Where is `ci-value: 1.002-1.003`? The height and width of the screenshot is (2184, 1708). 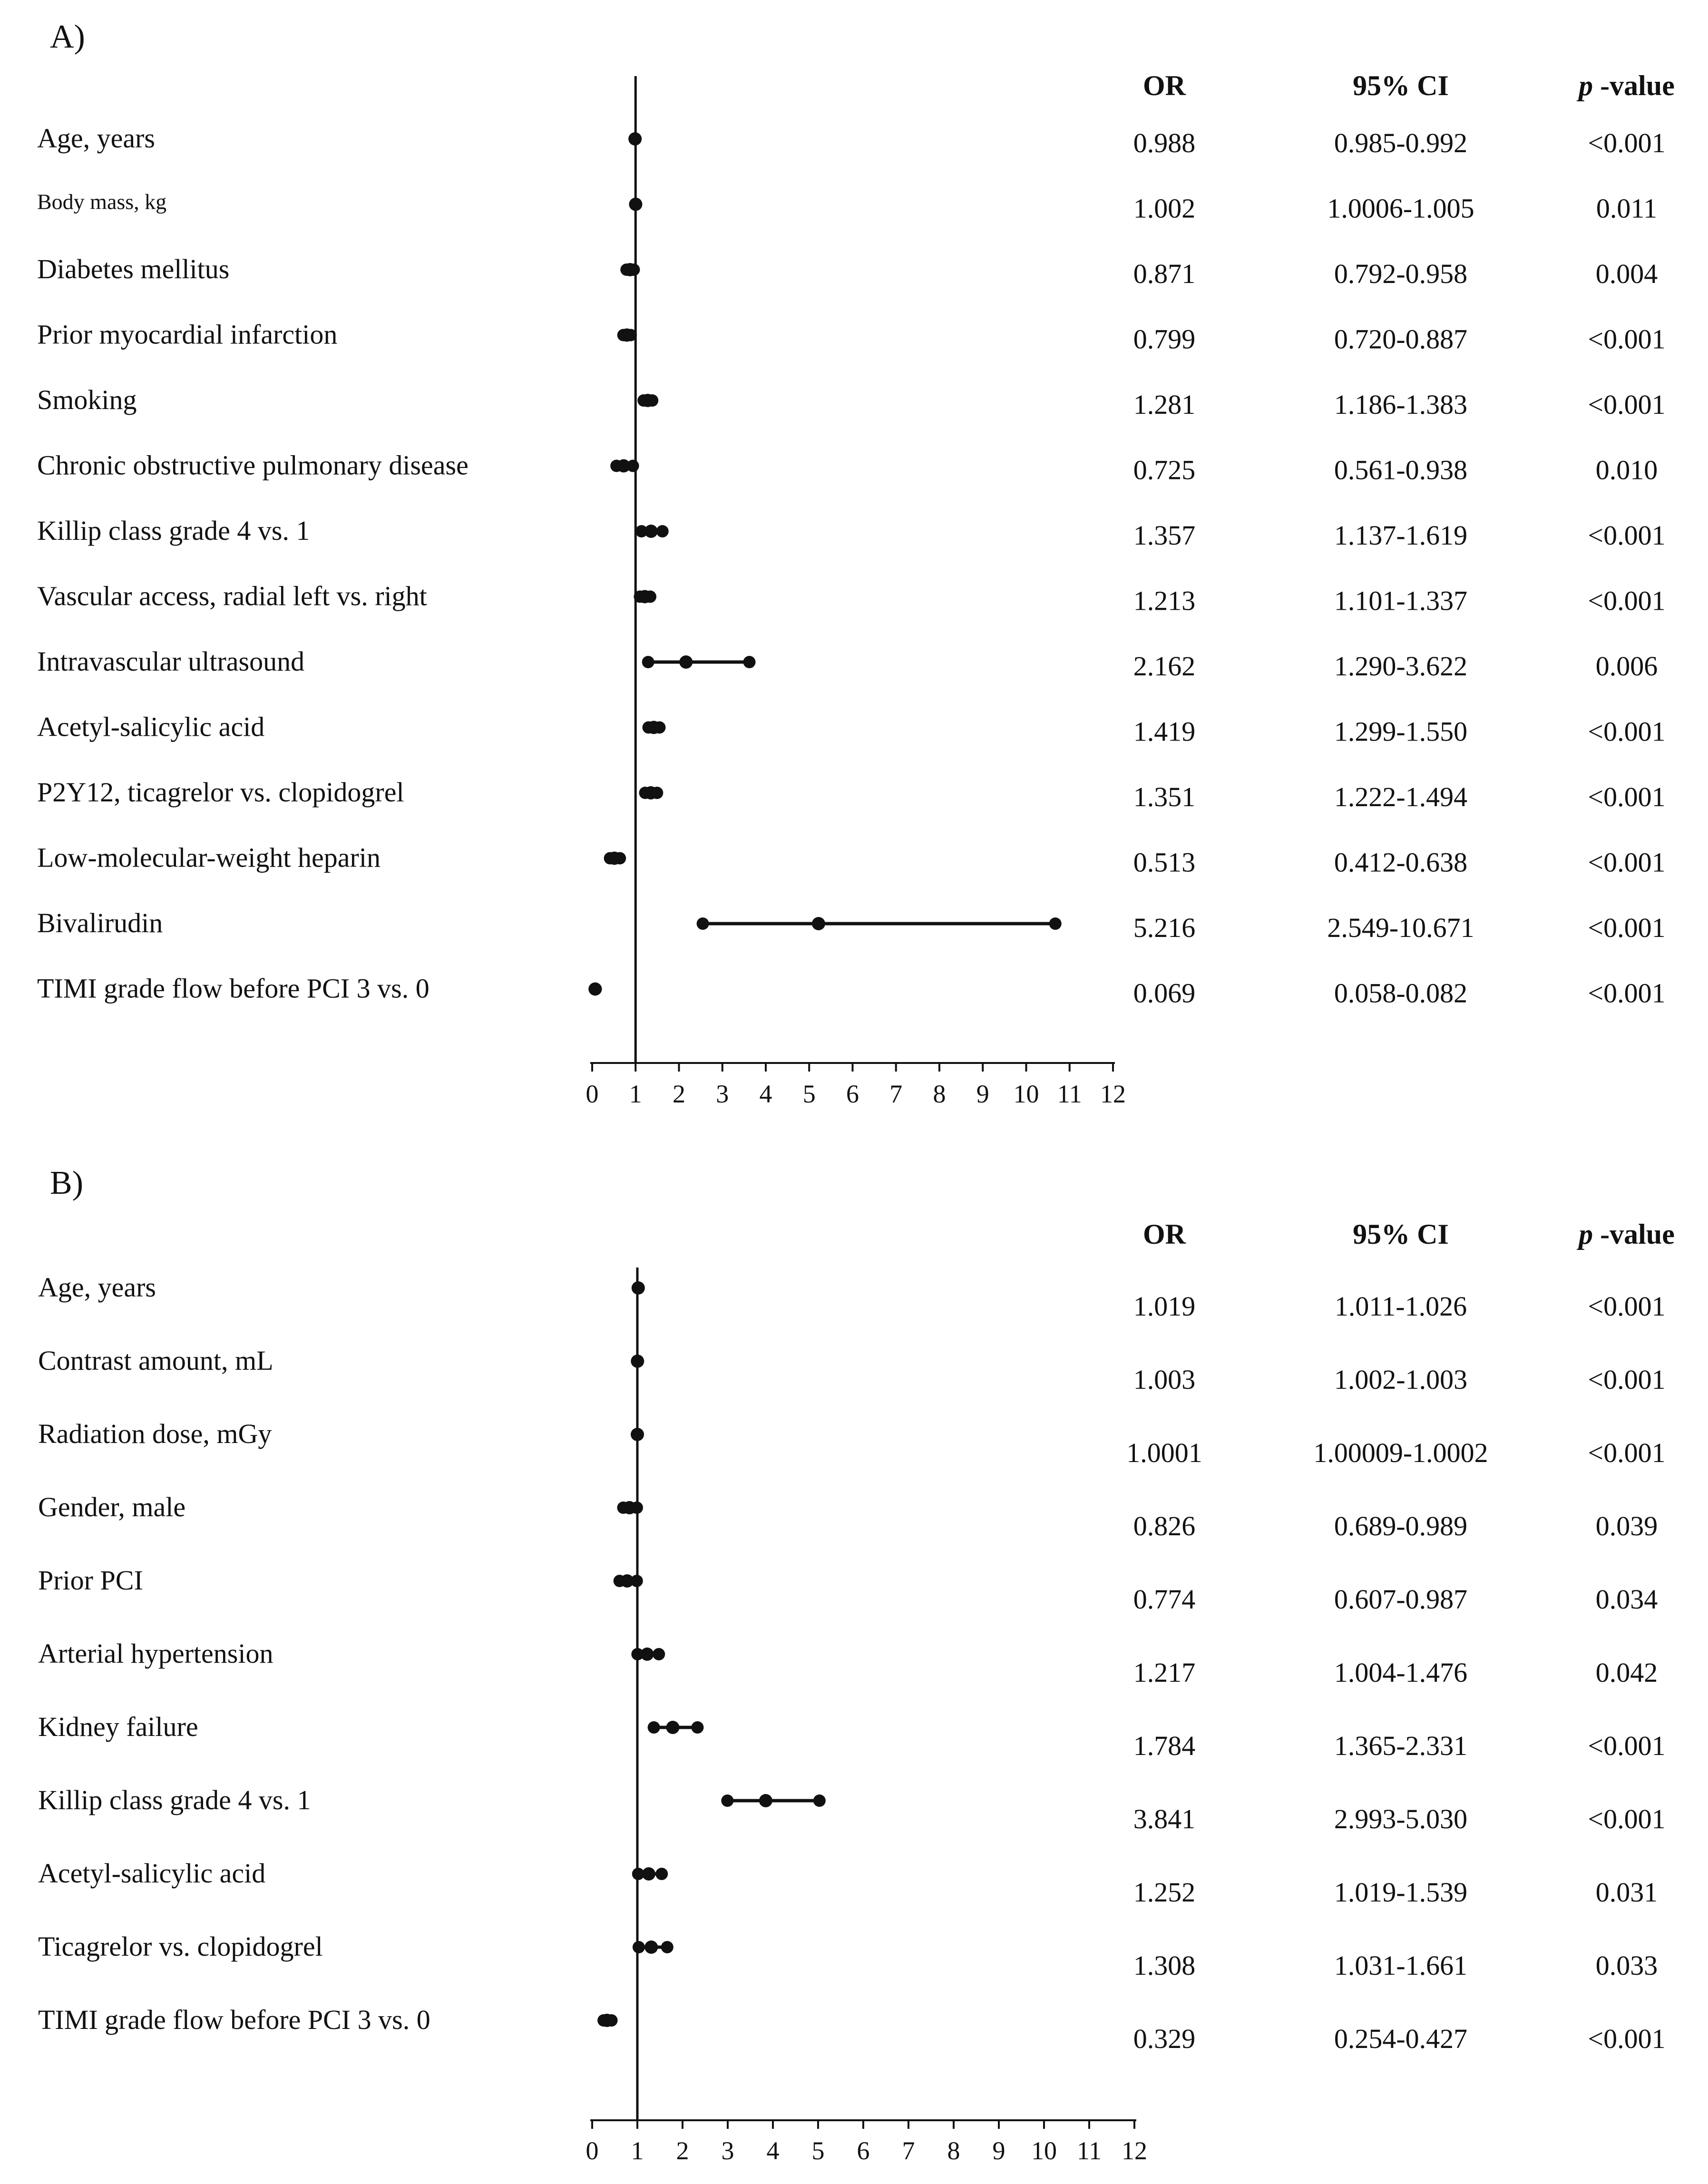
ci-value: 1.002-1.003 is located at coordinates (1400, 1379).